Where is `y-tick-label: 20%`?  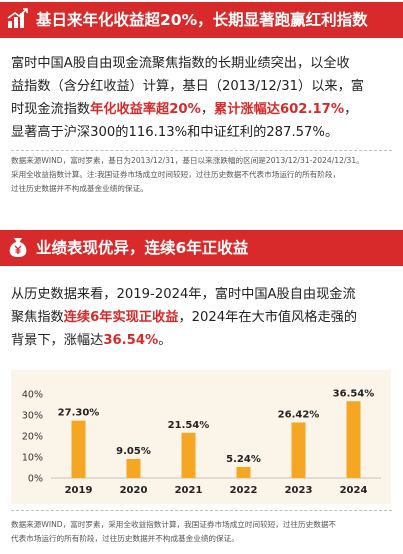 y-tick-label: 20% is located at coordinates (32, 437).